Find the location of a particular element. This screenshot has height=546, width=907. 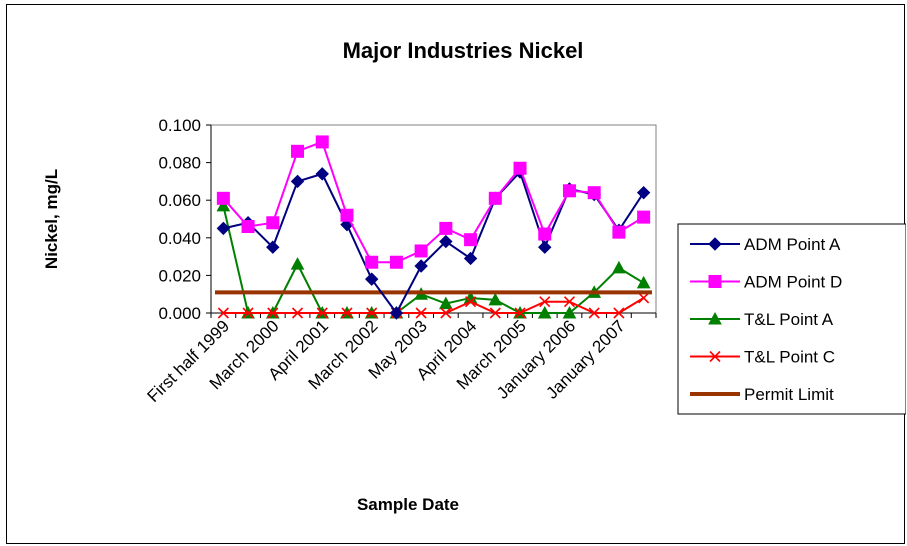

series-t-l-point-a is located at coordinates (433, 258).